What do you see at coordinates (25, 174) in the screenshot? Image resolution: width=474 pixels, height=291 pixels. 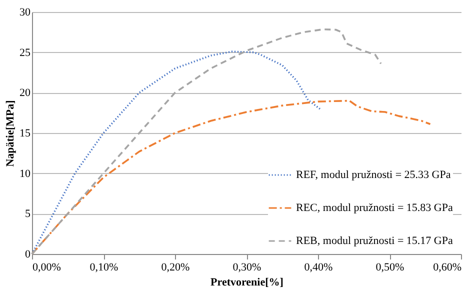 I see `y-tick-label: 10` at bounding box center [25, 174].